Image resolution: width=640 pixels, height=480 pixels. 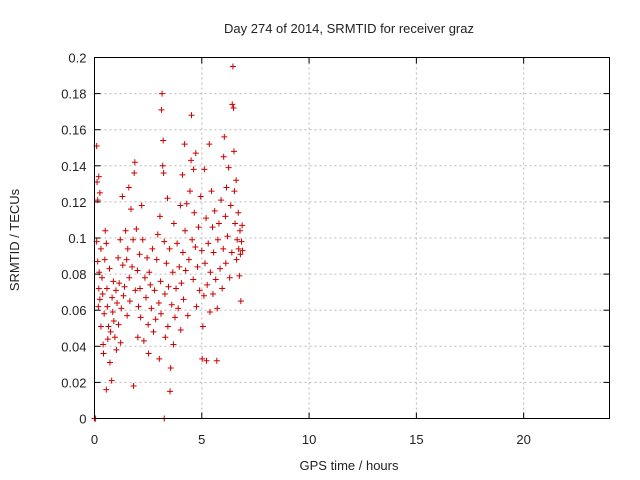 I want to click on y-tick-label: 0.1, so click(x=77, y=238).